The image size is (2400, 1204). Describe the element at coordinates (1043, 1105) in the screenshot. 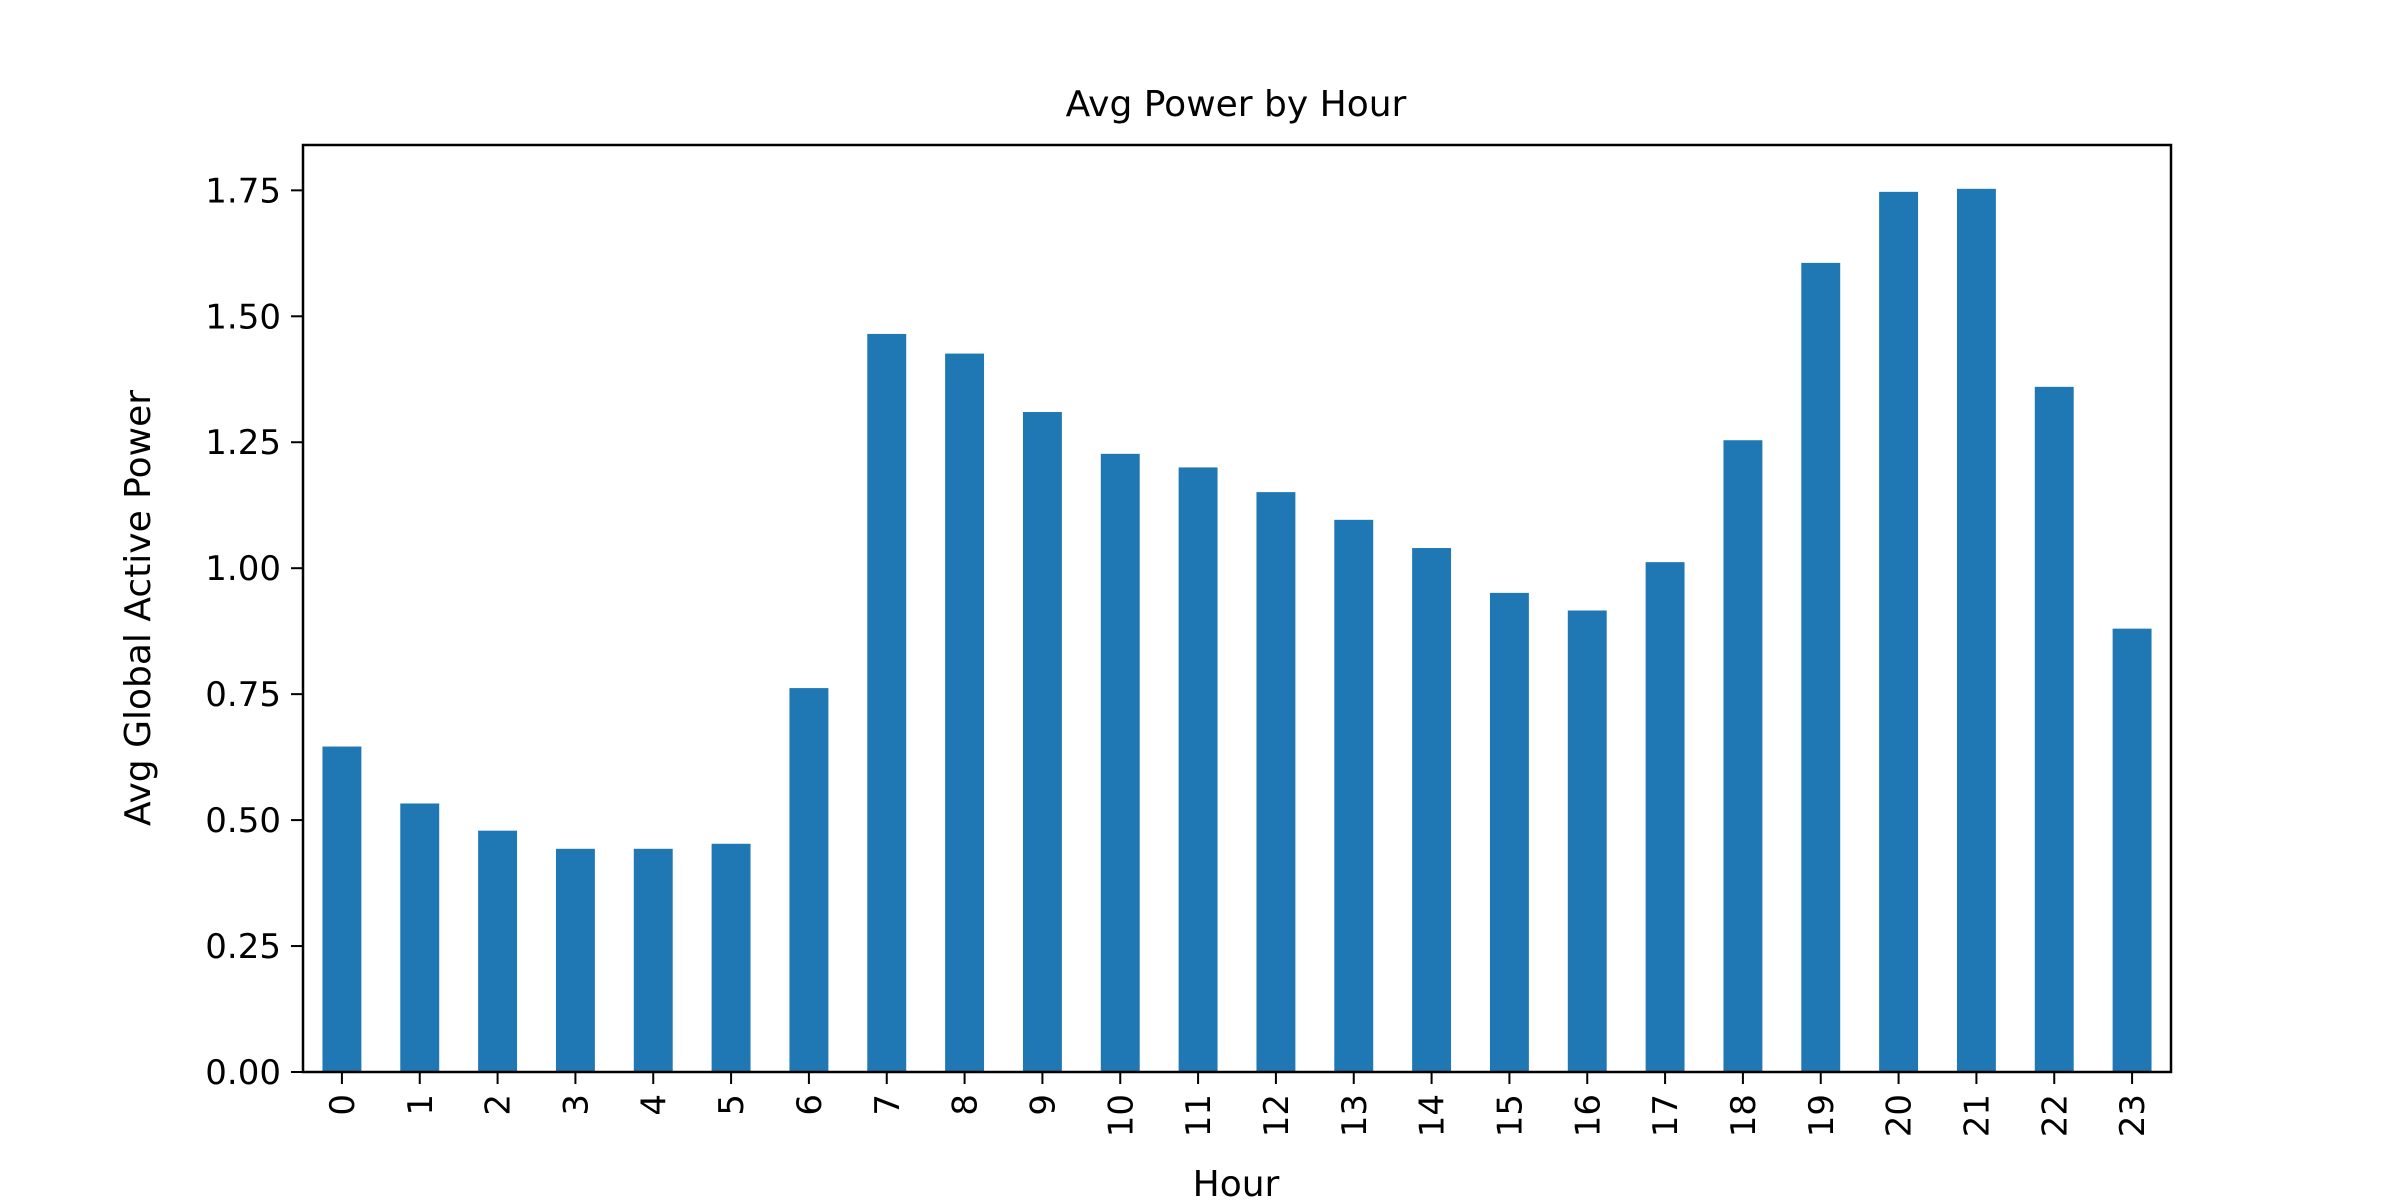

I see `x-tick-label: 9` at that location.